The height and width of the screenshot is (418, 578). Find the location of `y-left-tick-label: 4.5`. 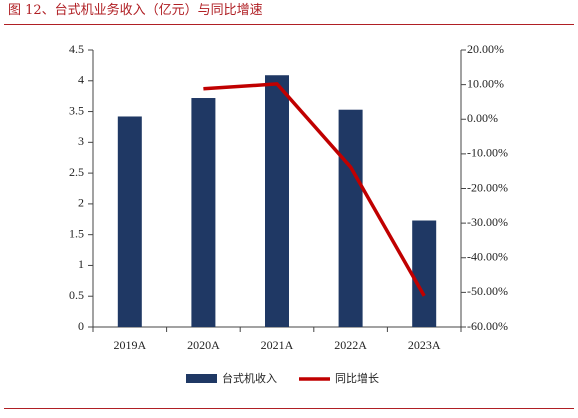

y-left-tick-label: 4.5 is located at coordinates (76, 49).